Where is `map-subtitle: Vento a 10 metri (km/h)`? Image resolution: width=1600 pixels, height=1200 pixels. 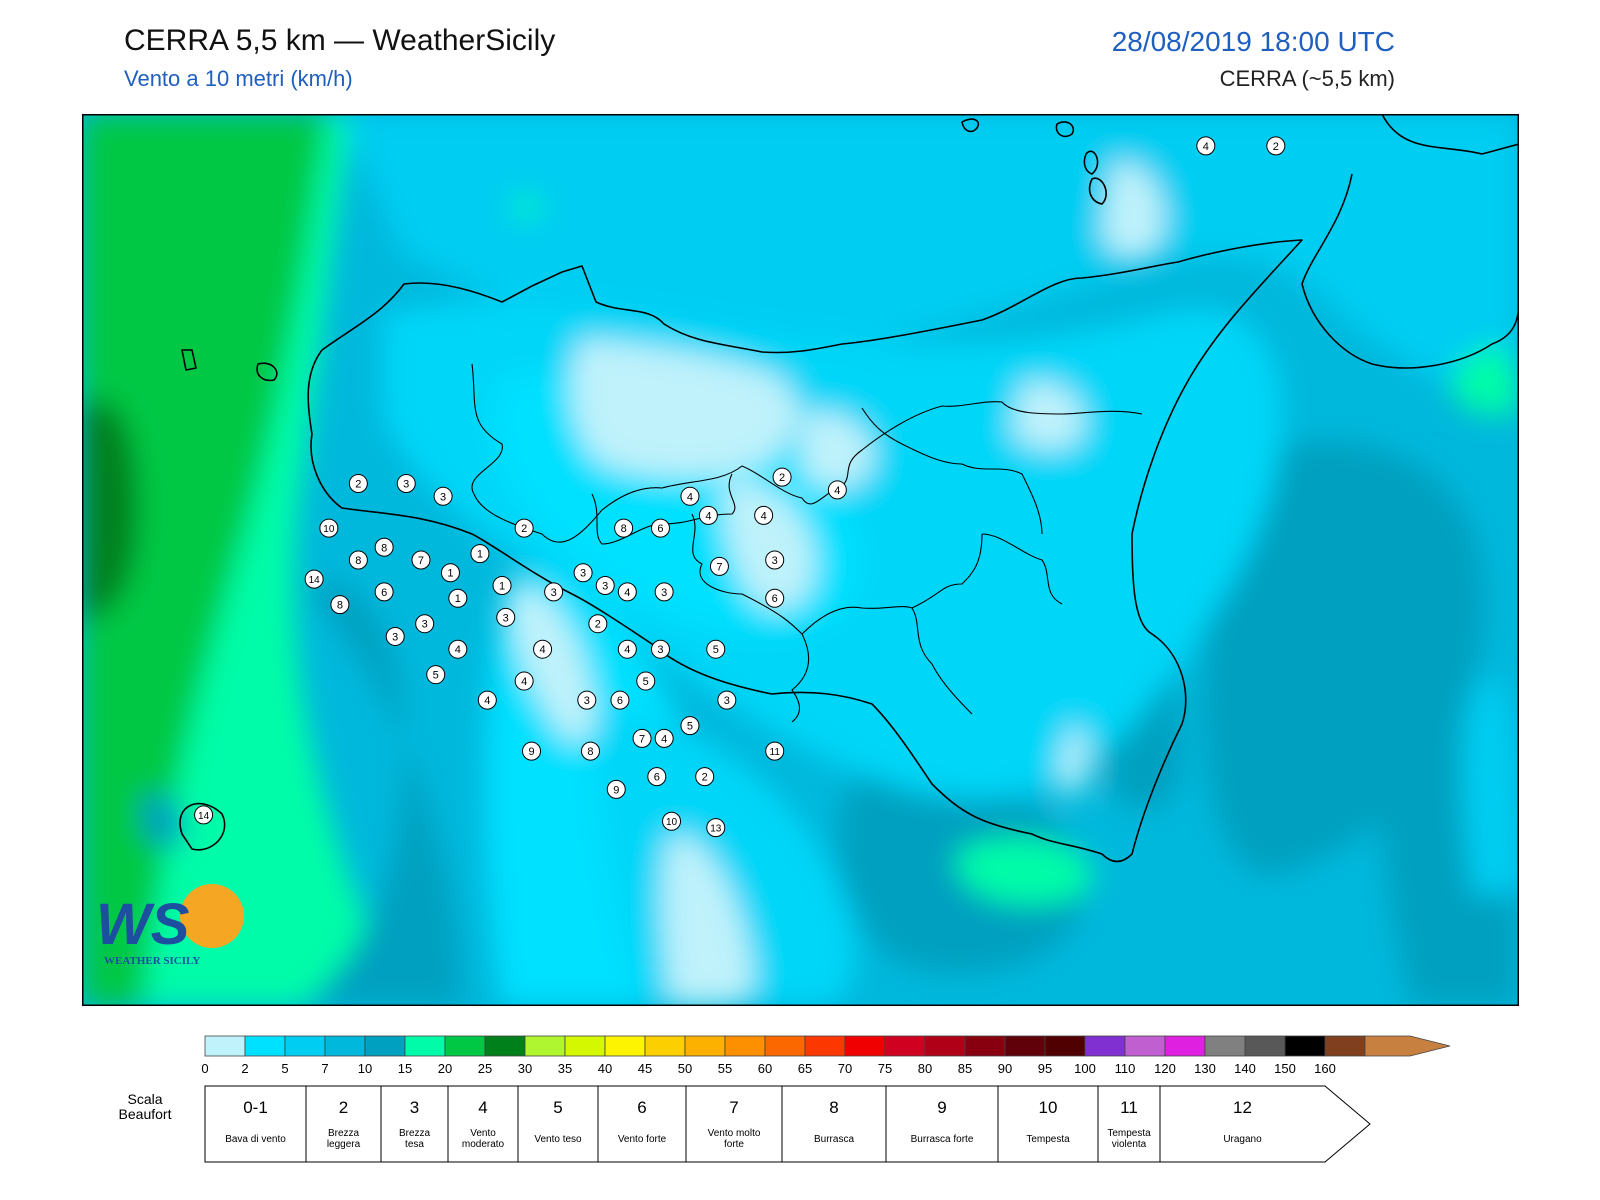 map-subtitle: Vento a 10 metri (km/h) is located at coordinates (238, 78).